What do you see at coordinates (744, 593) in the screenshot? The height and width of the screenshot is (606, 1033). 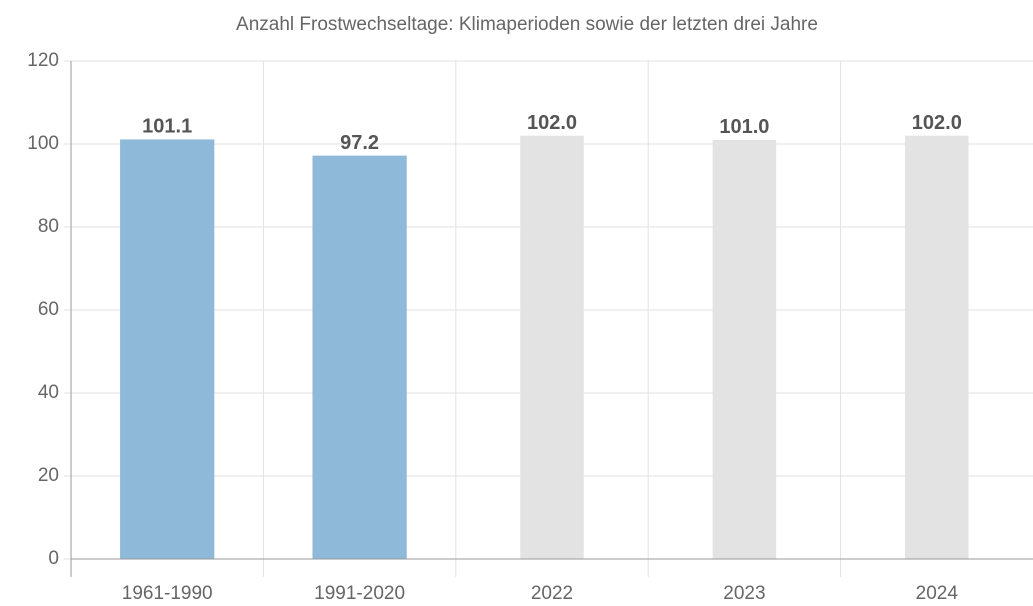 I see `x-tick-label: 2023` at bounding box center [744, 593].